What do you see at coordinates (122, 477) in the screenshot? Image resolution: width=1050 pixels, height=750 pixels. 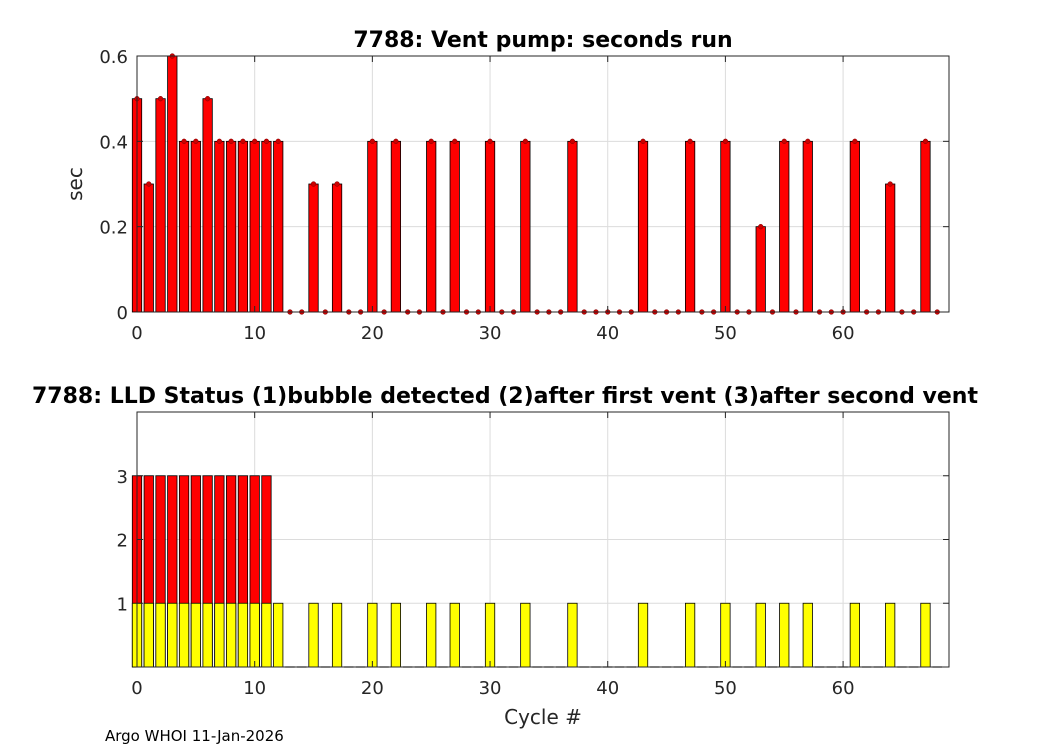 I see `y-tick-label: 3` at bounding box center [122, 477].